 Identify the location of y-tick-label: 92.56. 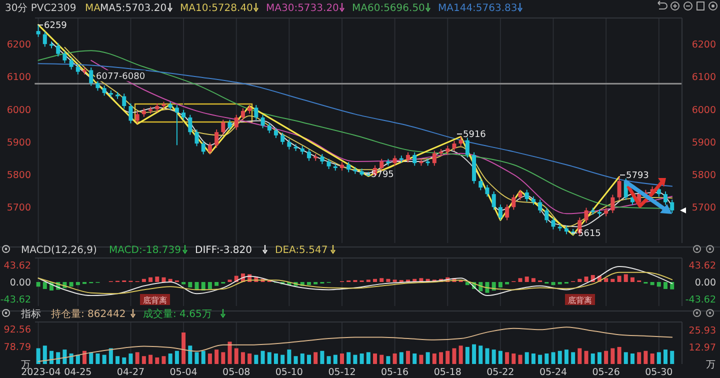
(17, 330).